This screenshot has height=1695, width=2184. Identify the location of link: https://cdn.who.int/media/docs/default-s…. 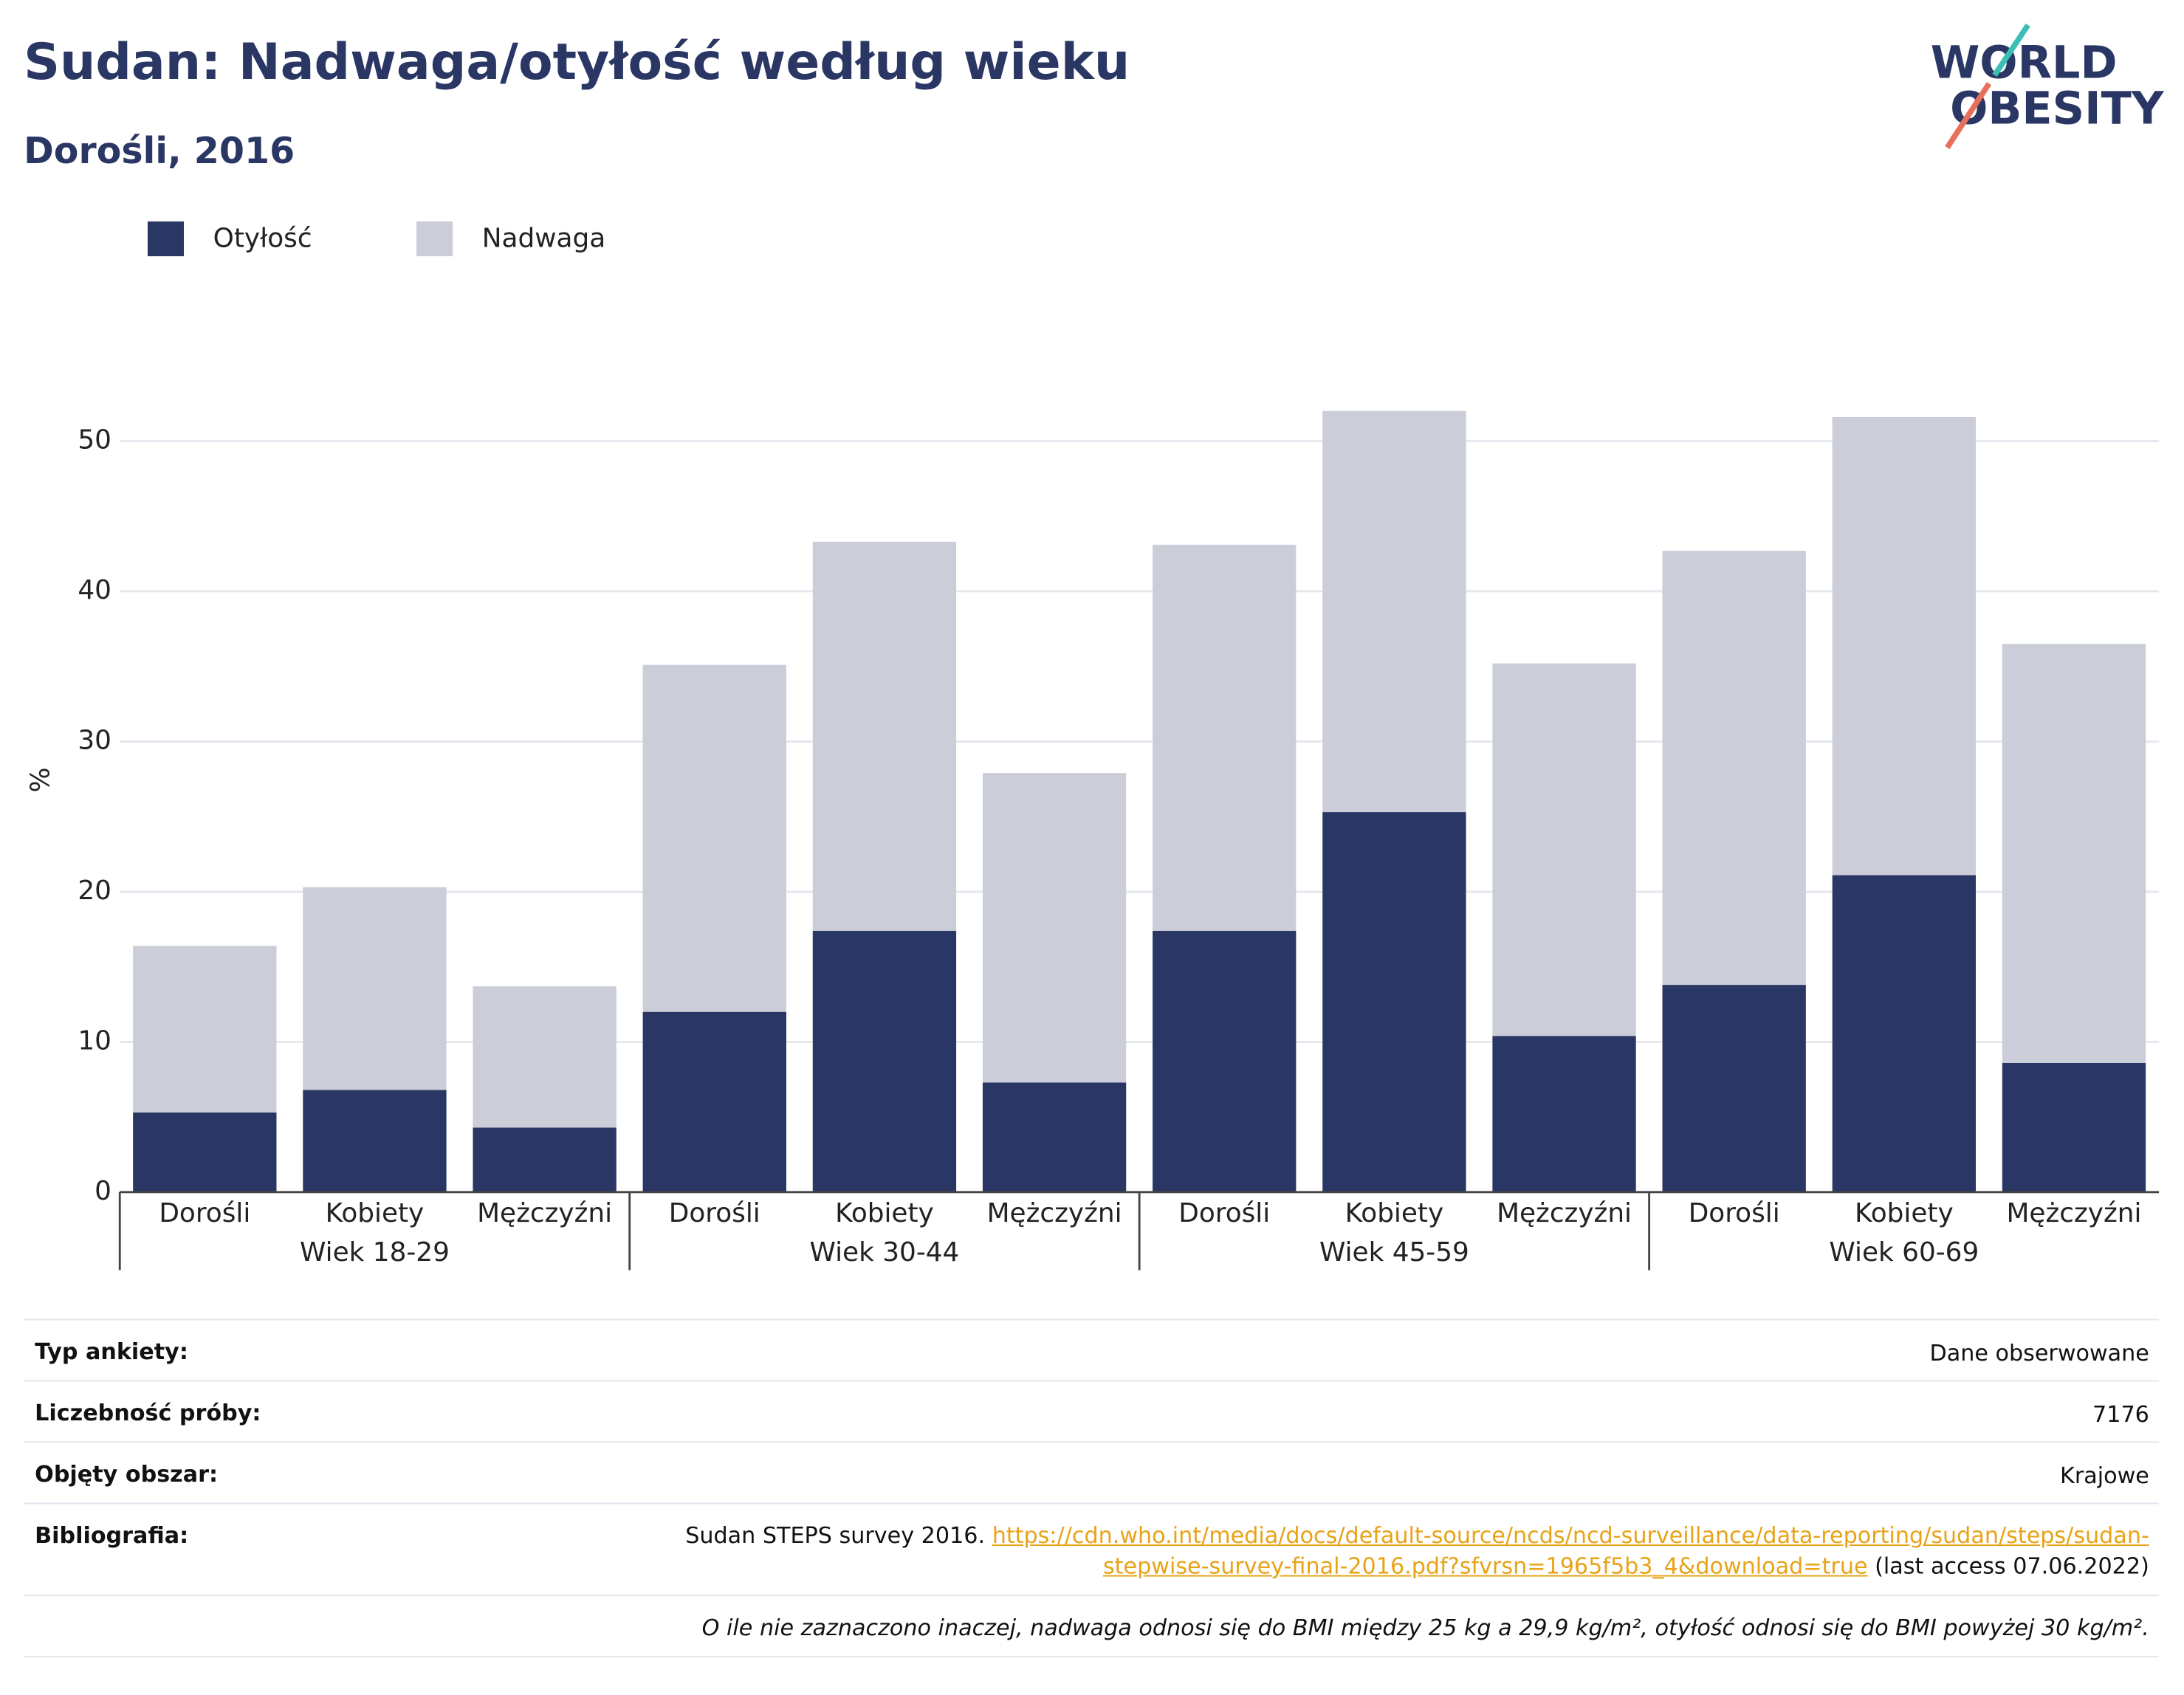
(1571, 1551).